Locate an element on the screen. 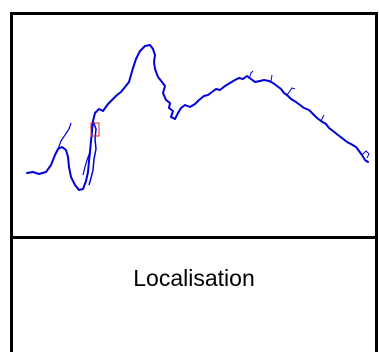 Image resolution: width=379 pixels, height=352 pixels. locator-marker-icon is located at coordinates (95, 129).